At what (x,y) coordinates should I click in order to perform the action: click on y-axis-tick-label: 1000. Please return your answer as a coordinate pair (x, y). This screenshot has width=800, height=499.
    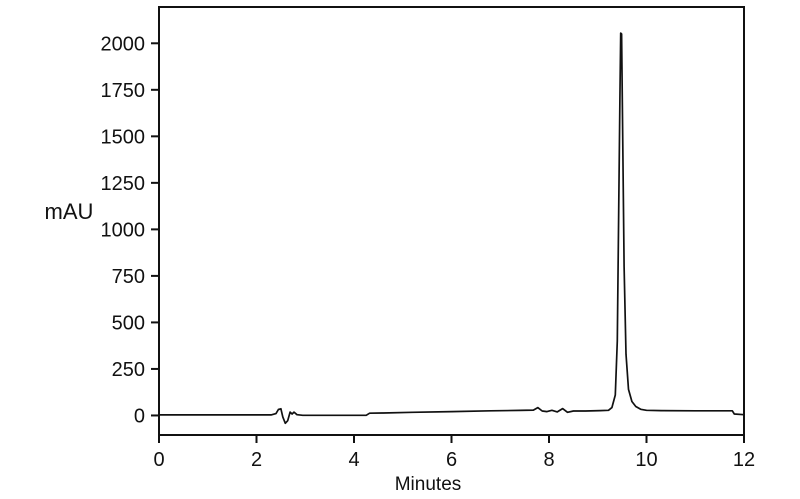
    Looking at the image, I should click on (123, 230).